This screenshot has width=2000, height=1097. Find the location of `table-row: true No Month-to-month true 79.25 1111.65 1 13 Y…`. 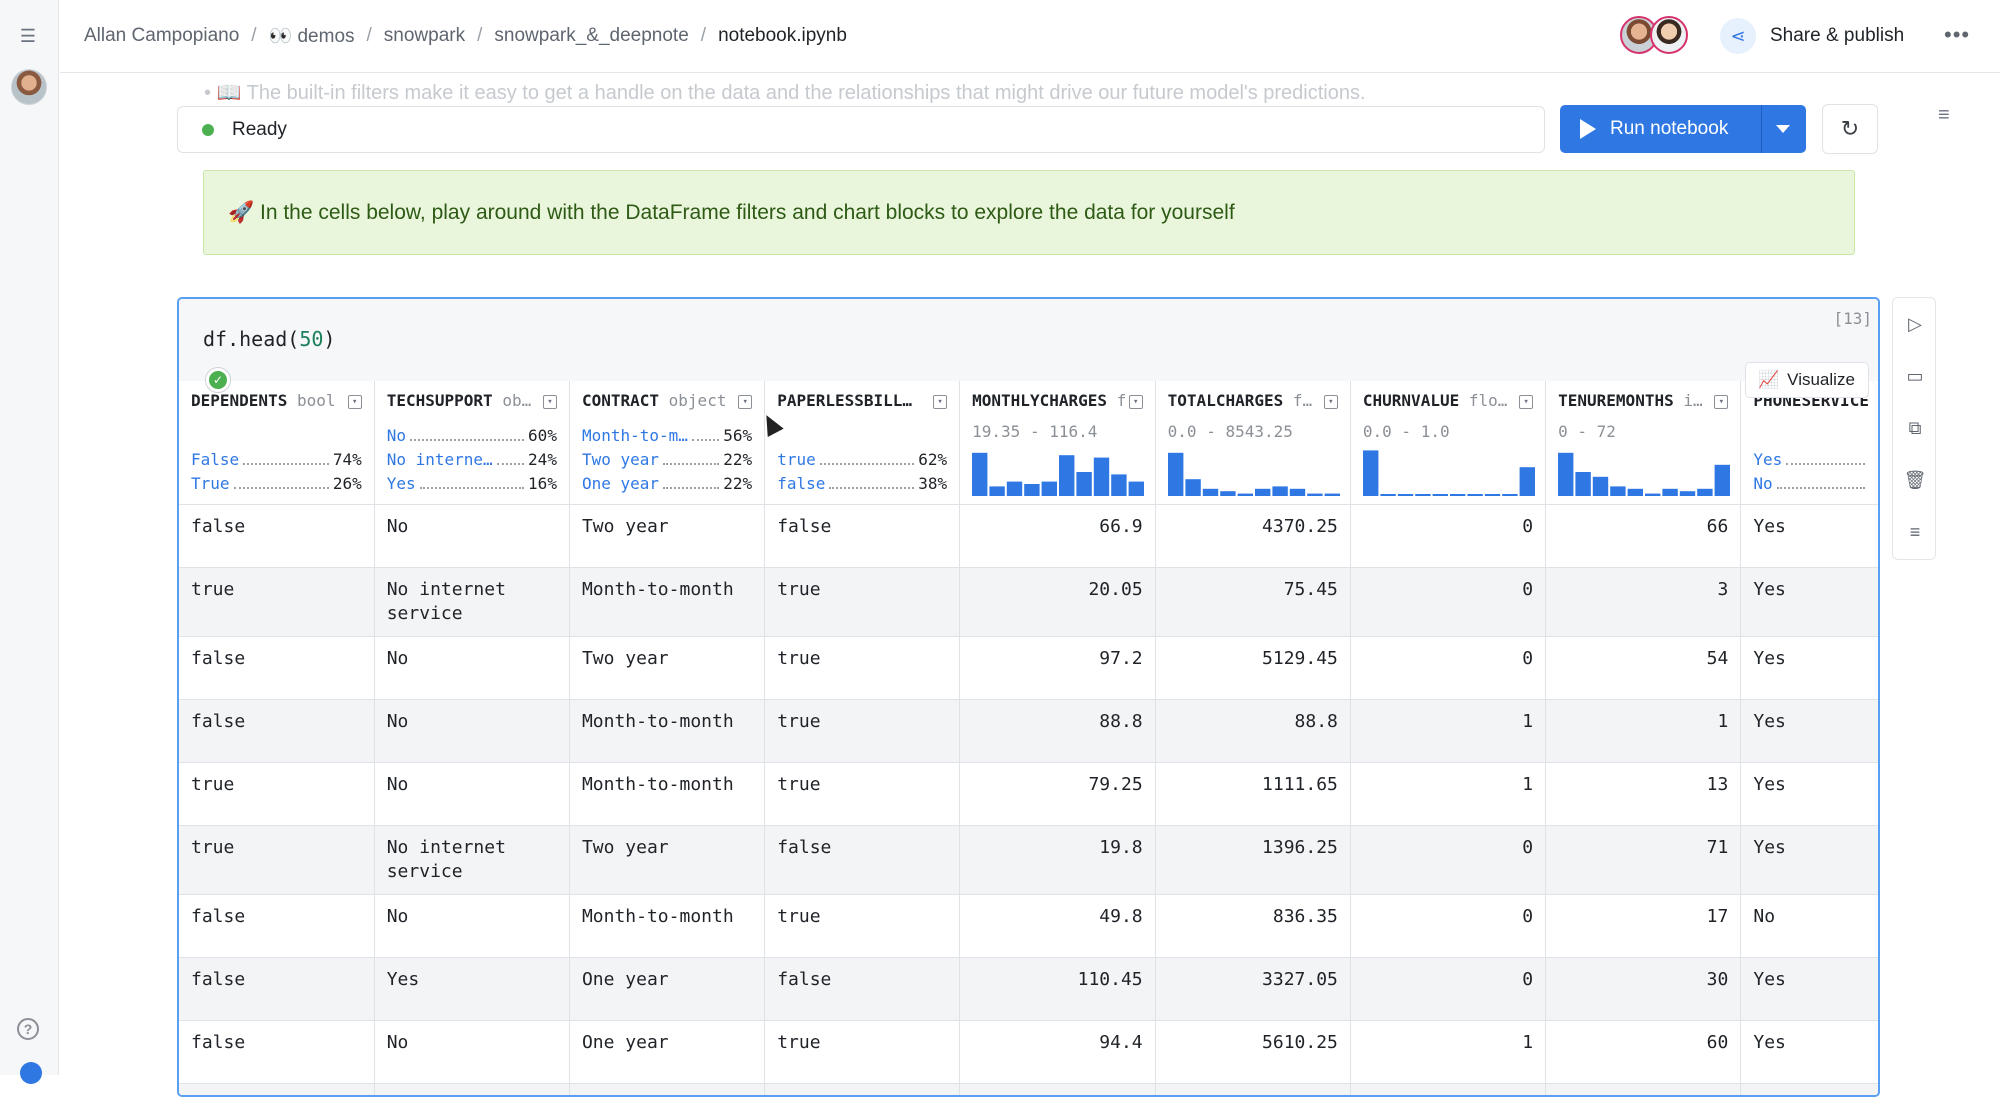

table-row: true No Month-to-month true 79.25 1111.65 1 13 Y… is located at coordinates (1028, 794).